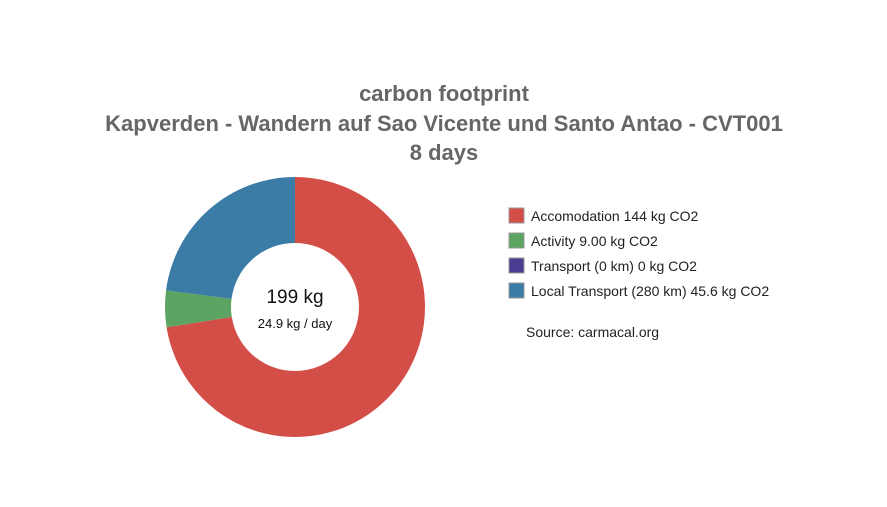 Image resolution: width=887 pixels, height=507 pixels. I want to click on center-total-label: 199 kg, so click(294, 297).